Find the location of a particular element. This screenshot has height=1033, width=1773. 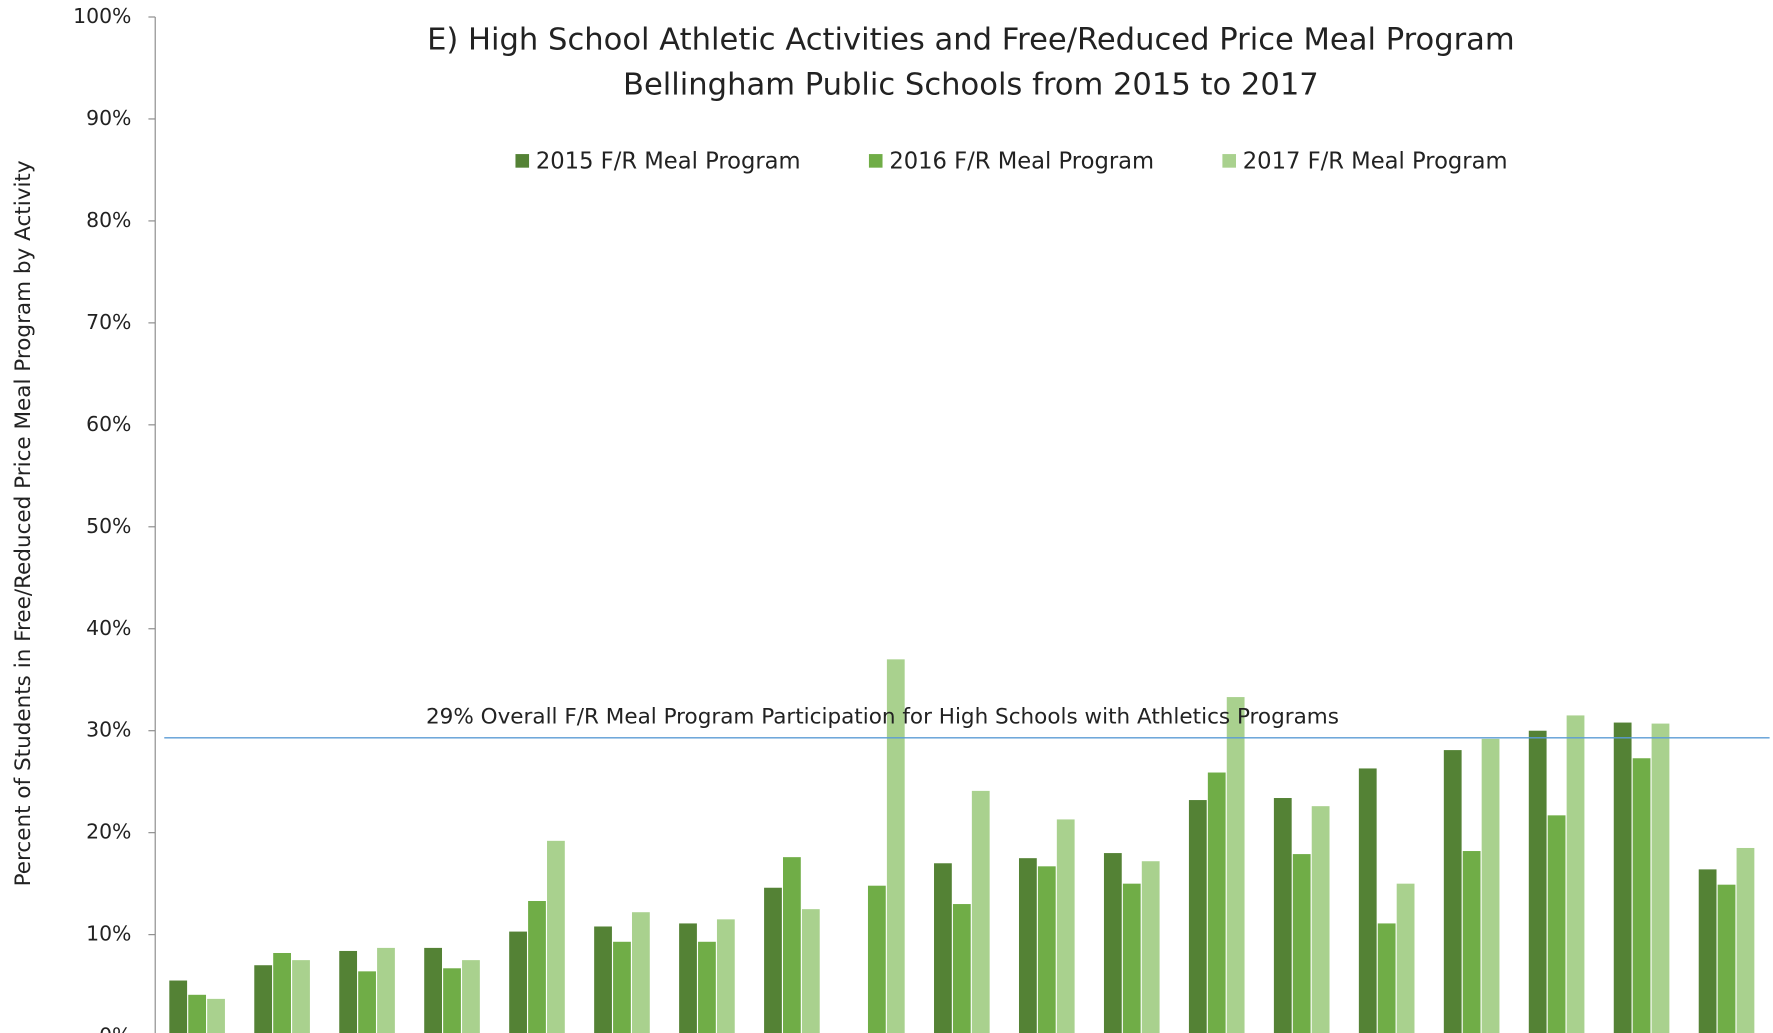

legend-label: 2017 F/R Meal Program is located at coordinates (1375, 162).